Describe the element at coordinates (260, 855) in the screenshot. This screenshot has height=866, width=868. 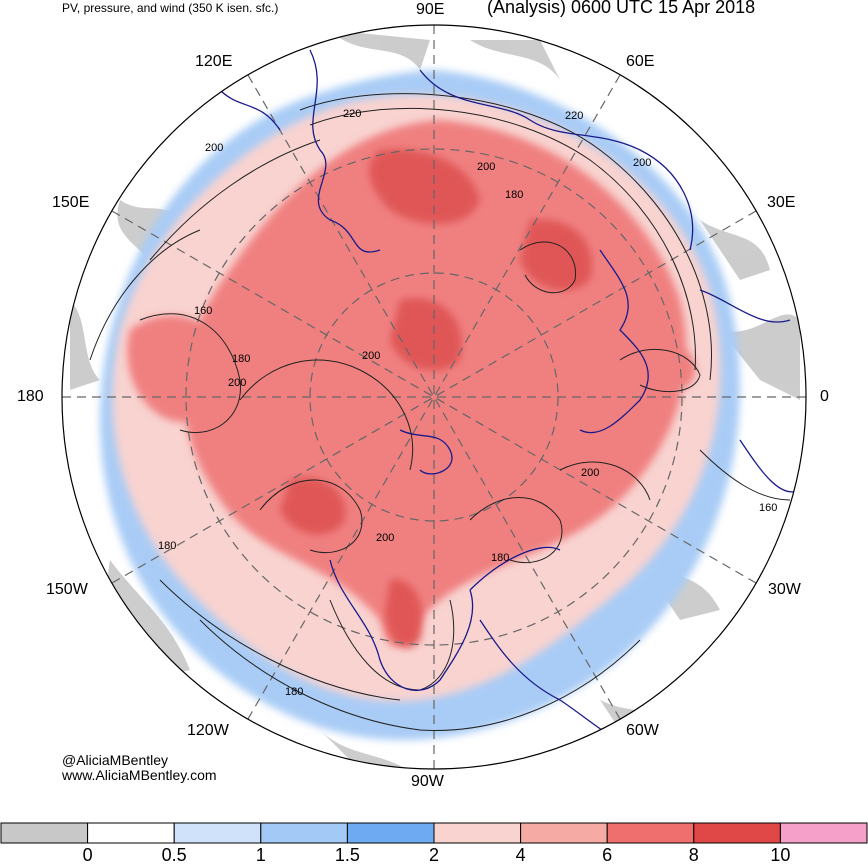
I see `colorbar-tick-label: 1` at that location.